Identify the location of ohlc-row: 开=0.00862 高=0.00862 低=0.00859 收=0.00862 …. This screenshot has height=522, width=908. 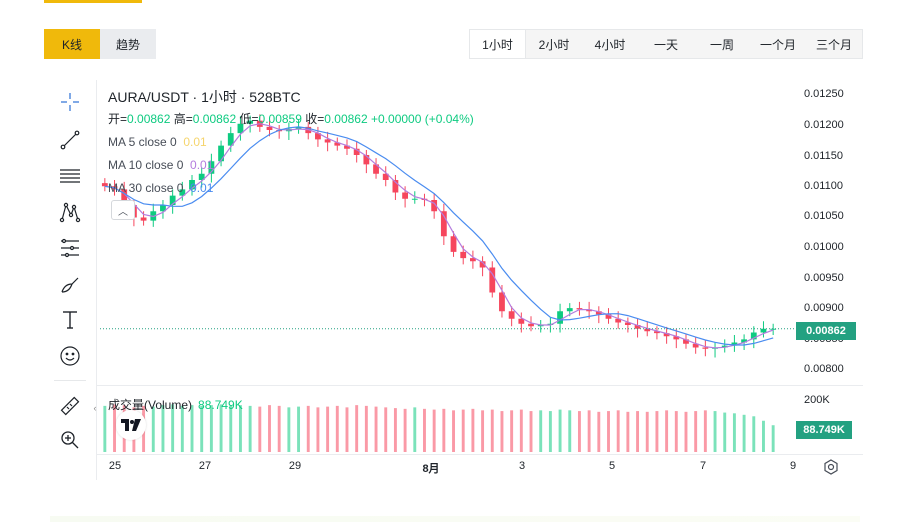
(291, 119).